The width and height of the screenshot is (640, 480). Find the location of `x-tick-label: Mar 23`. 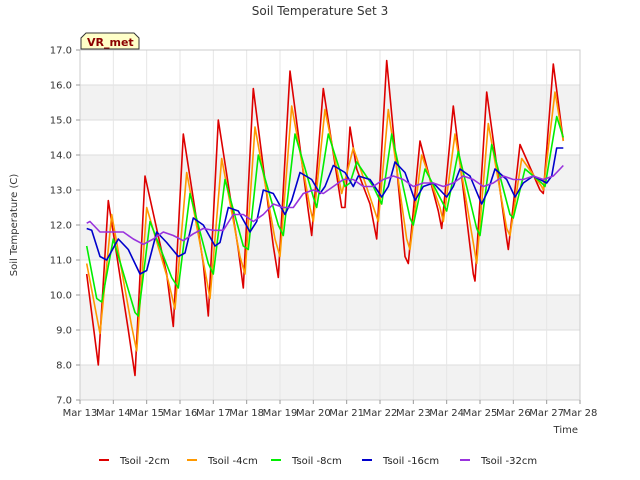

x-tick-label: Mar 23 is located at coordinates (413, 413).